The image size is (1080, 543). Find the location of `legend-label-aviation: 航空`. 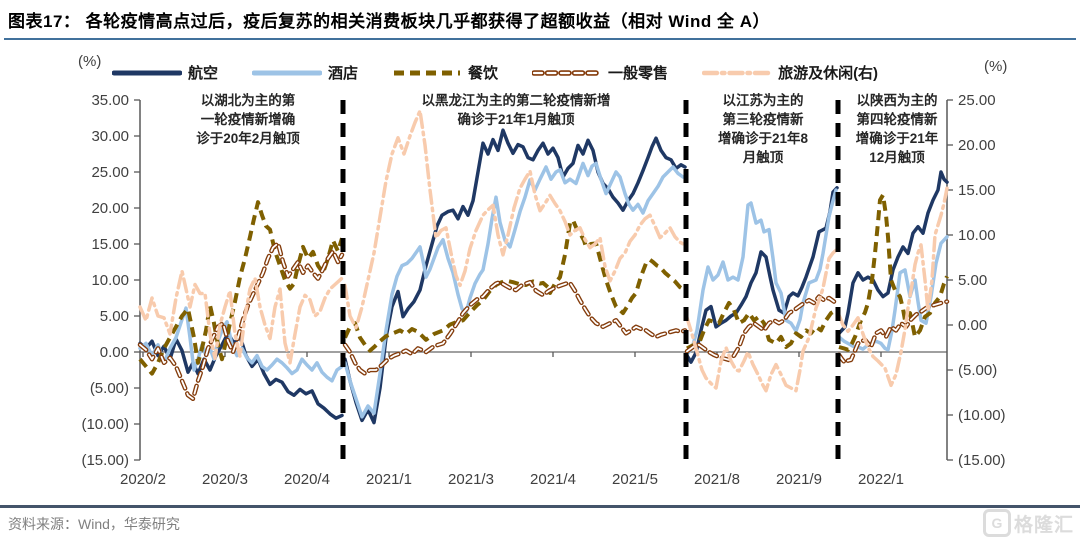

legend-label-aviation: 航空 is located at coordinates (203, 73).